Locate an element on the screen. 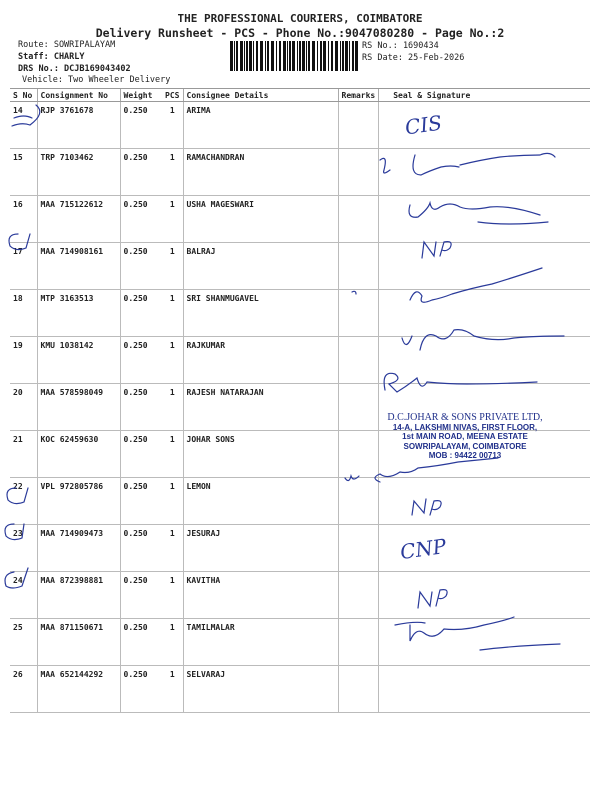 This screenshot has width=600, height=800. col-sno: S No is located at coordinates (23, 95).